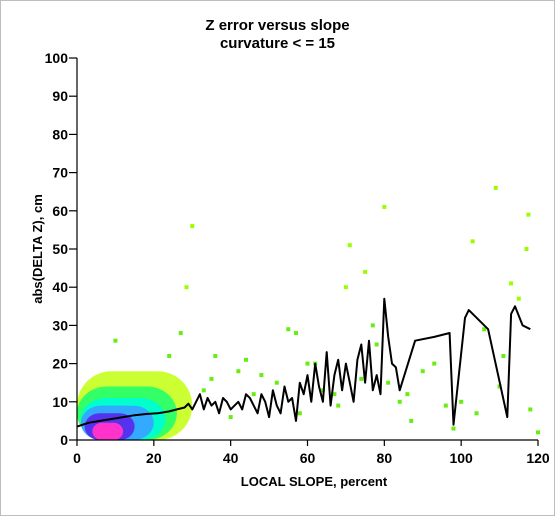 The height and width of the screenshot is (516, 555). What do you see at coordinates (60, 364) in the screenshot?
I see `y-tick-label: 20` at bounding box center [60, 364].